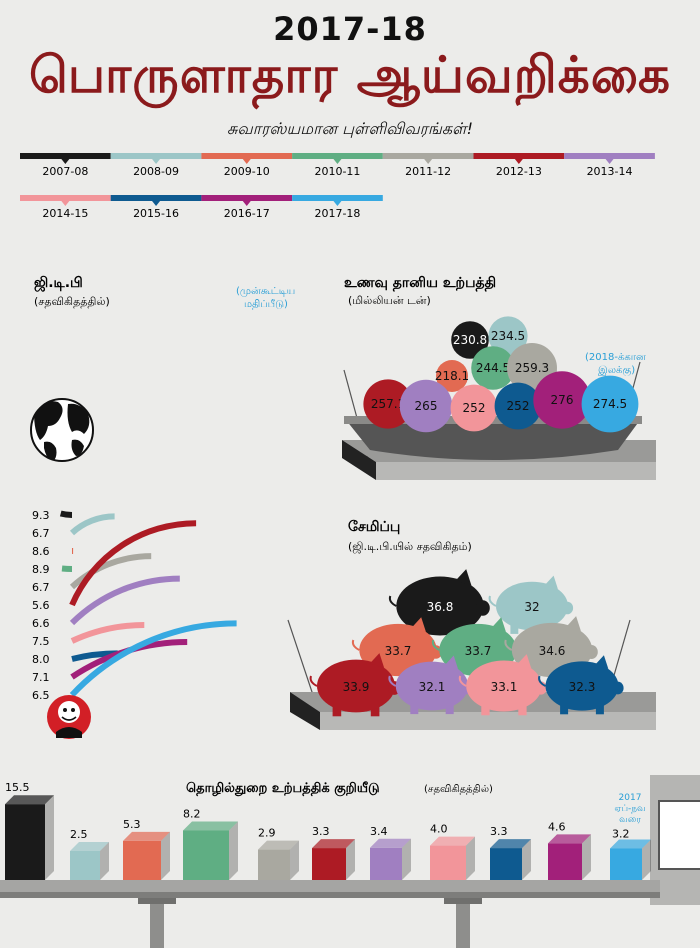  Describe the element at coordinates (283, 788) in the screenshot. I see `industry-title: தொழில்துறை உற்பத்திக் குறியீடு` at that location.